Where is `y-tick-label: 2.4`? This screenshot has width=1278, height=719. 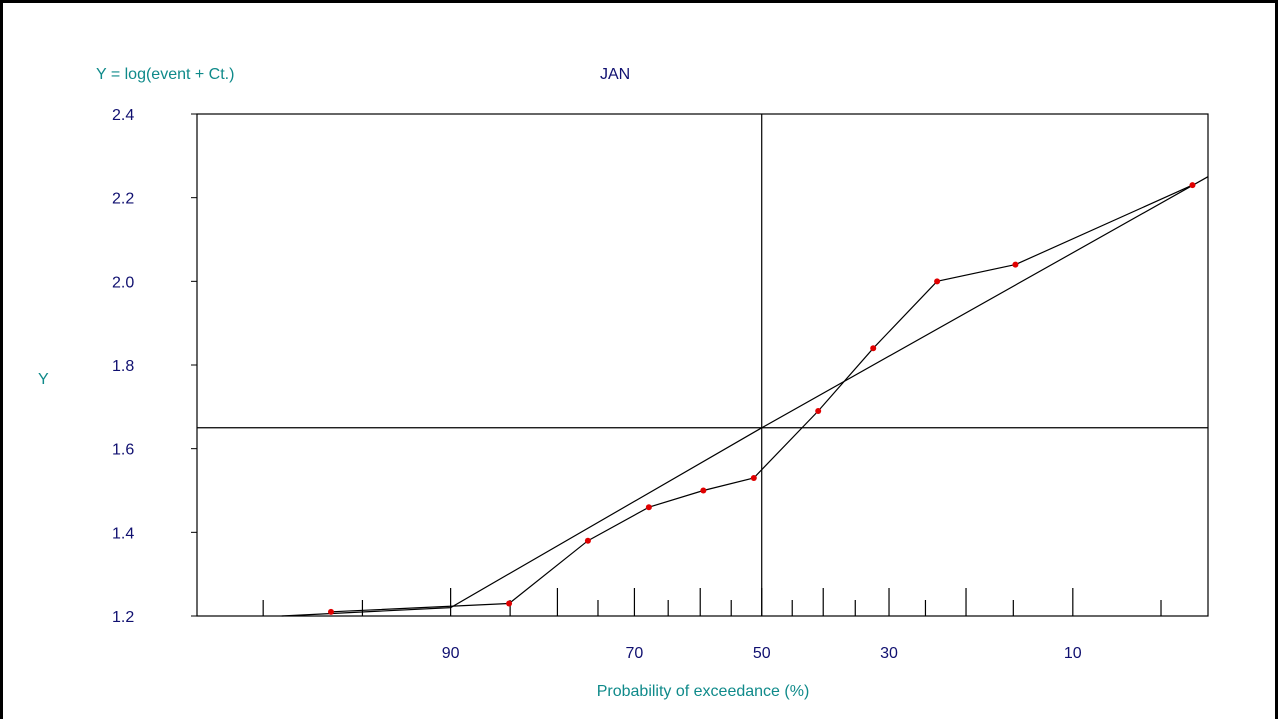
y-tick-label: 2.4 is located at coordinates (123, 115).